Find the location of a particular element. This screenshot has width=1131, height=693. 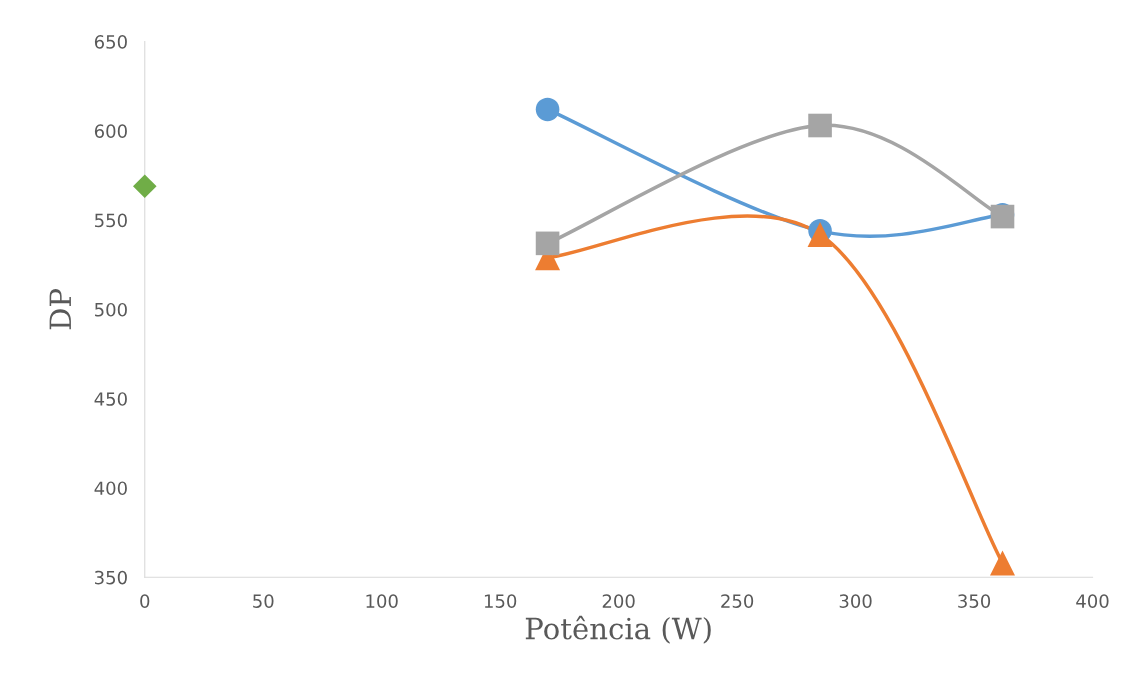

x-tick-label: 100 is located at coordinates (382, 601).